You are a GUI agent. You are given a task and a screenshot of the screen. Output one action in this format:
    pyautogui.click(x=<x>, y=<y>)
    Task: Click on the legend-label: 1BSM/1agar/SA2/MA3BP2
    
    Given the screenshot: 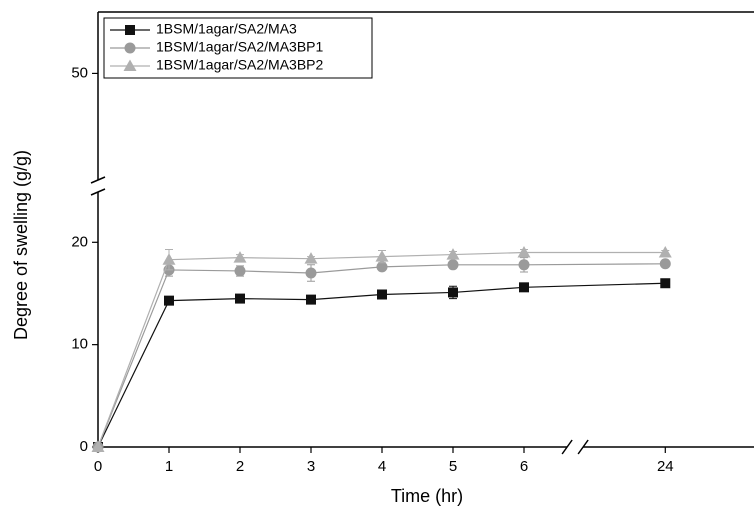 What is the action you would take?
    pyautogui.click(x=240, y=65)
    